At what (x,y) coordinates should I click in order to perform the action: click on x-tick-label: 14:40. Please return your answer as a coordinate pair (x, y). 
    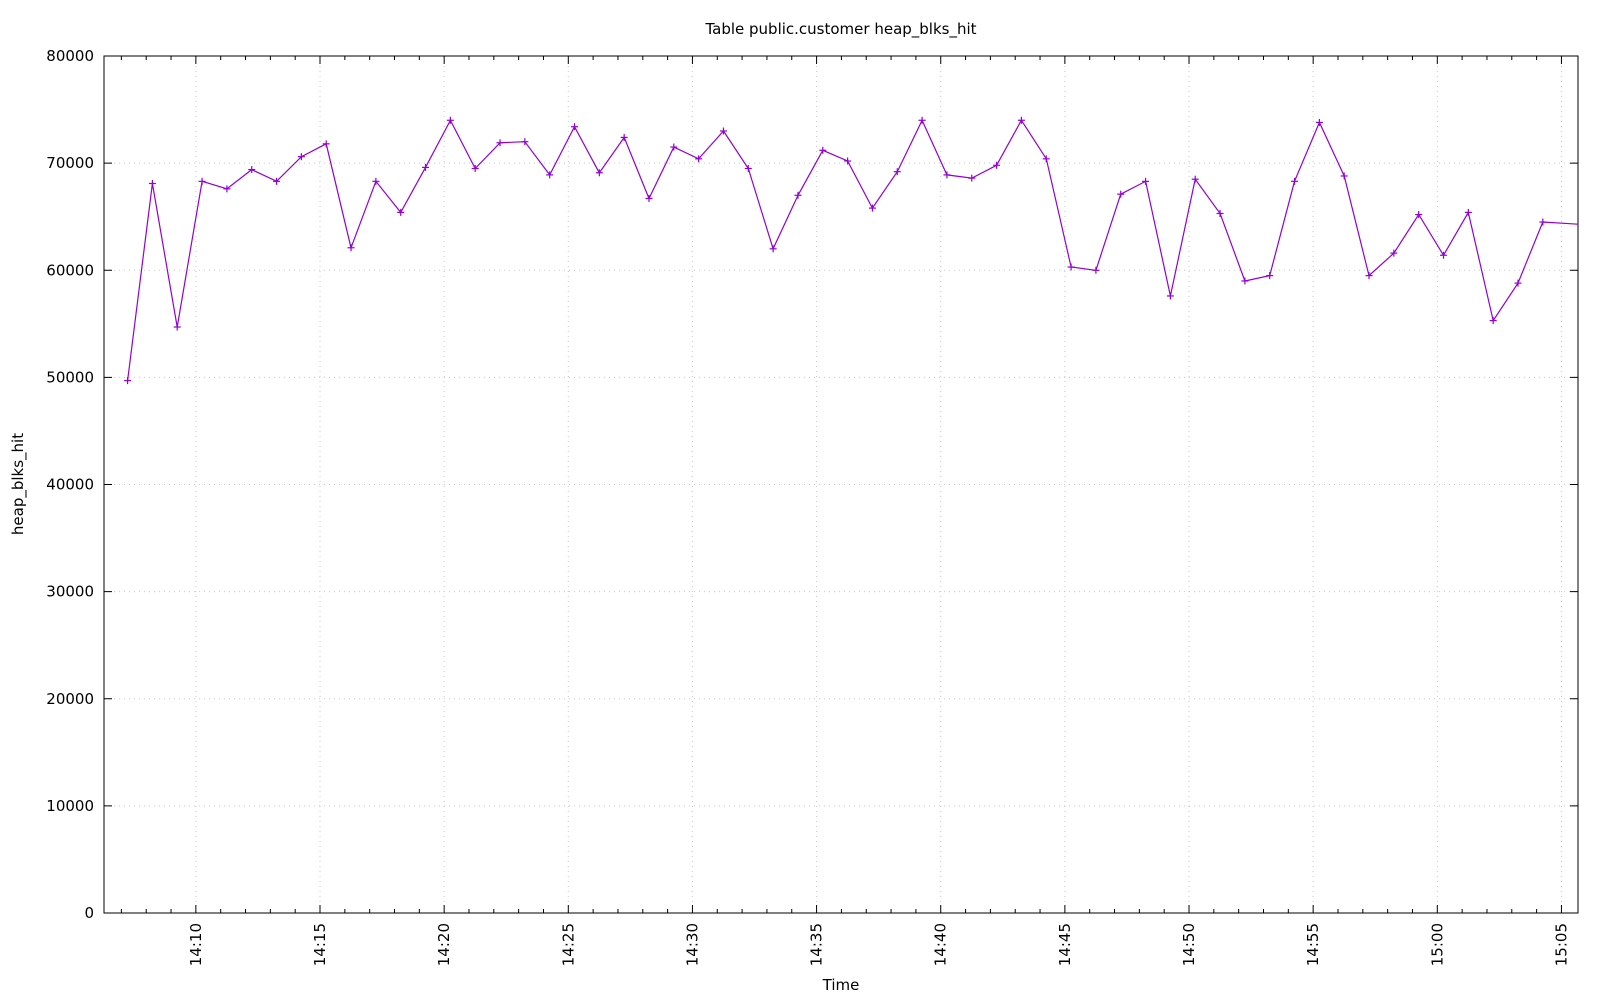
    Looking at the image, I should click on (941, 944).